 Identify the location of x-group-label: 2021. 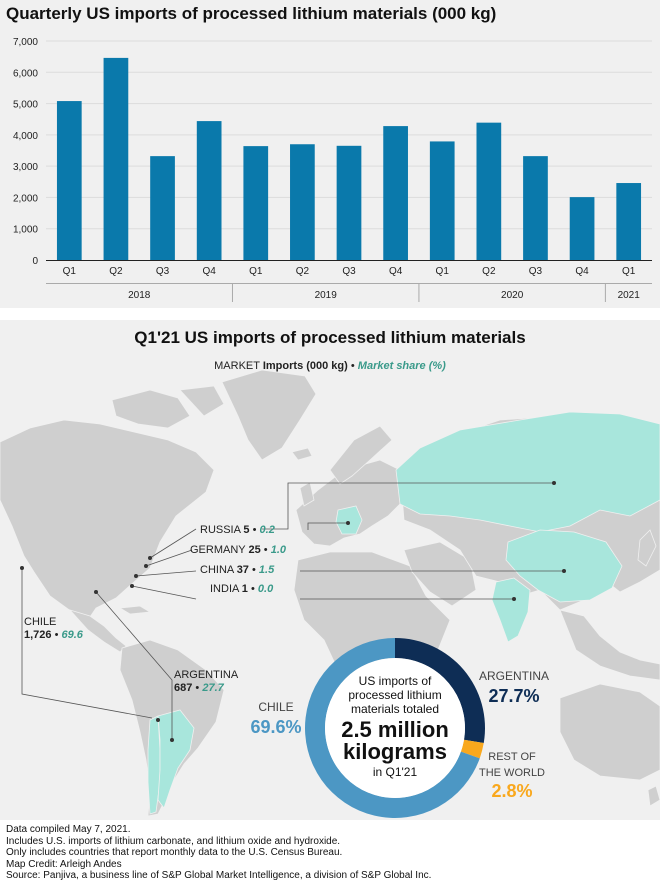
(629, 295).